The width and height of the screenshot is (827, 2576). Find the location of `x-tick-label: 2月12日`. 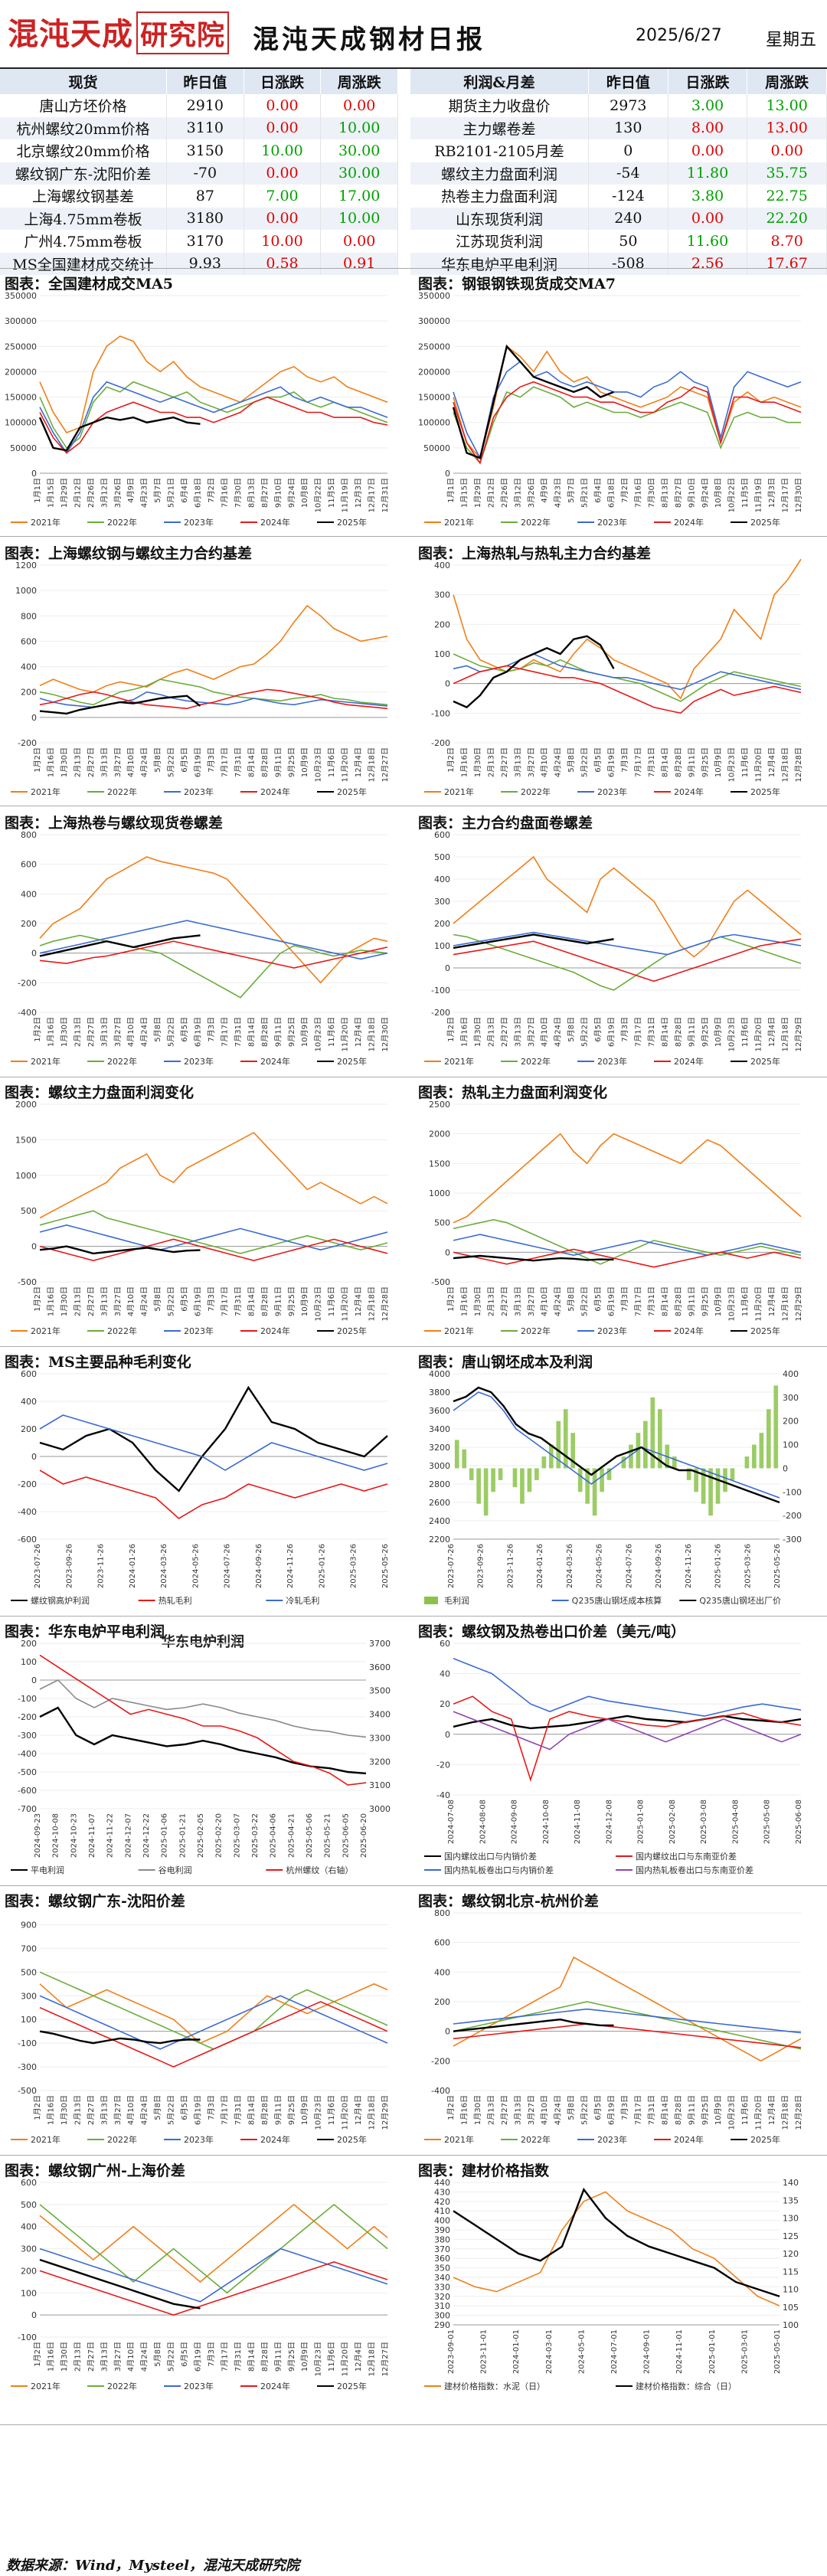

x-tick-label: 2月12日 is located at coordinates (490, 493).